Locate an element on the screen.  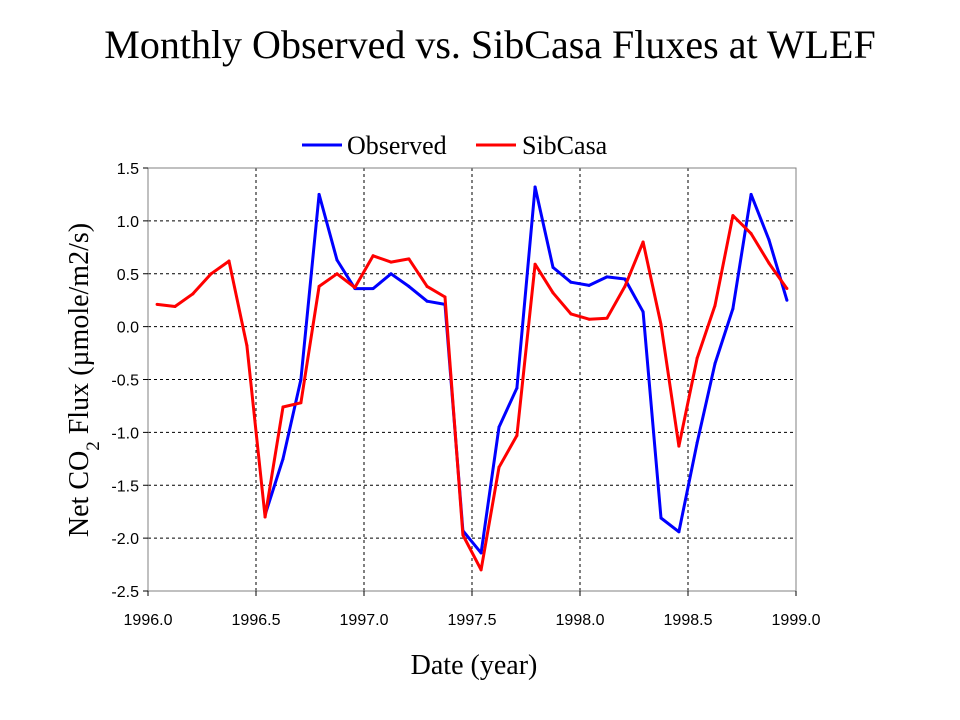
x-tick-label: 1997.0 is located at coordinates (364, 620).